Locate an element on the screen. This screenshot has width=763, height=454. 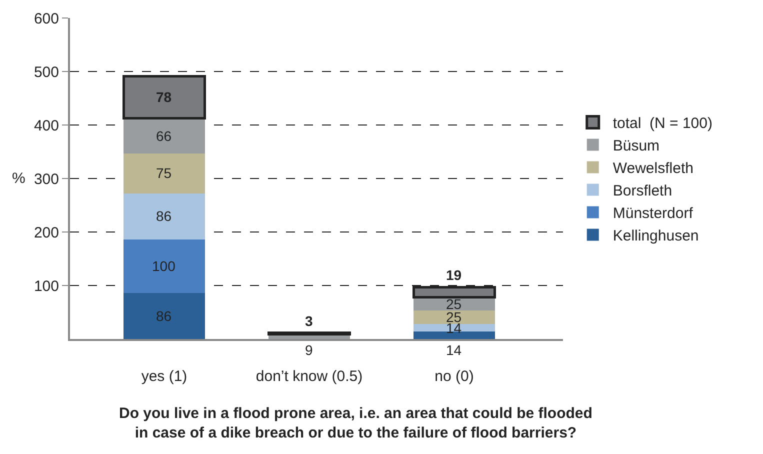
data-label: 66 is located at coordinates (164, 136).